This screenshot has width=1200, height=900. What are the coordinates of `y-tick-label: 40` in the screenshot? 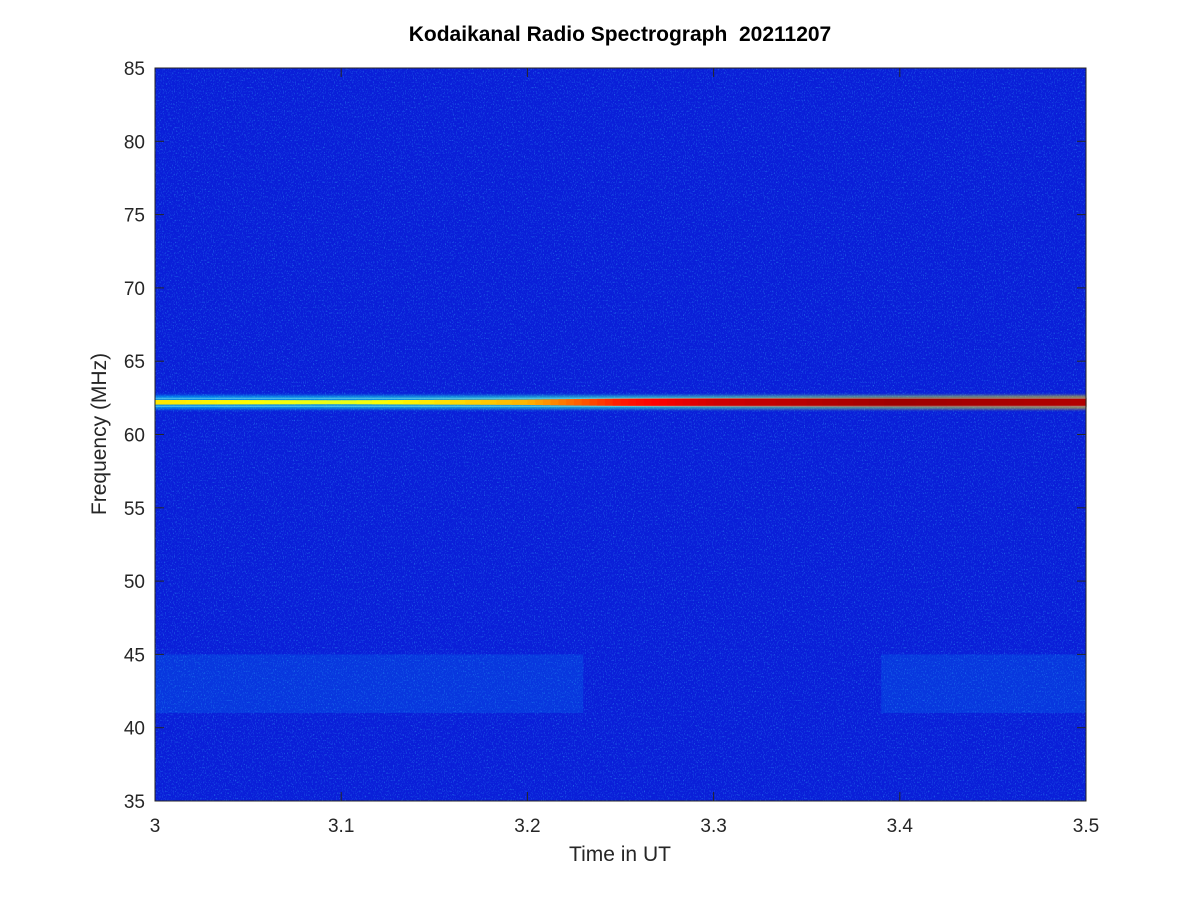 It's located at (134, 729).